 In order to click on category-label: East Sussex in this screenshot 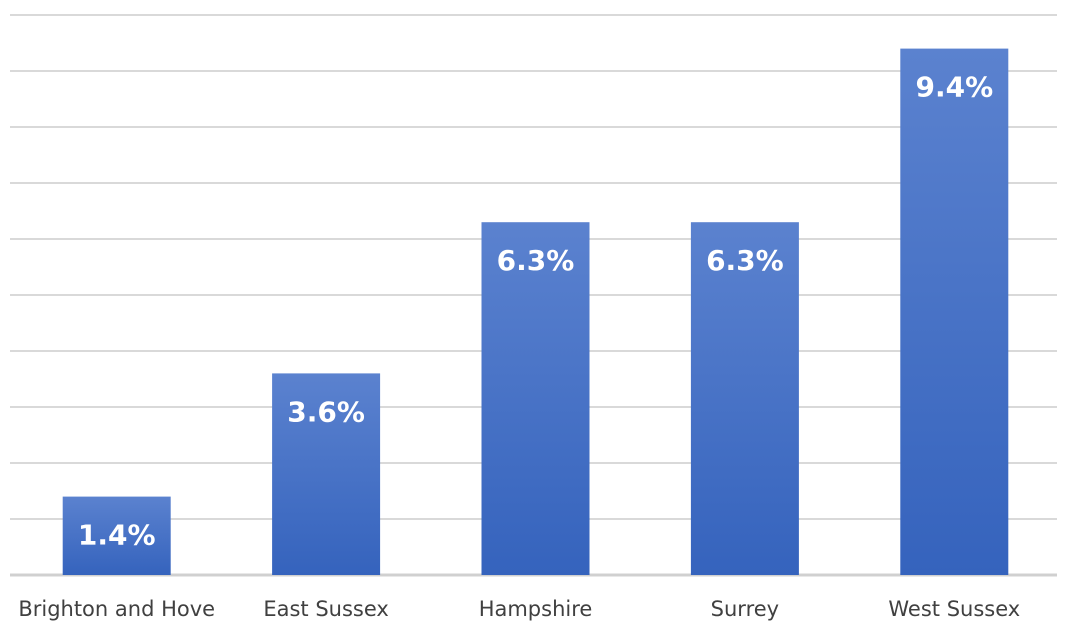, I will do `click(326, 609)`.